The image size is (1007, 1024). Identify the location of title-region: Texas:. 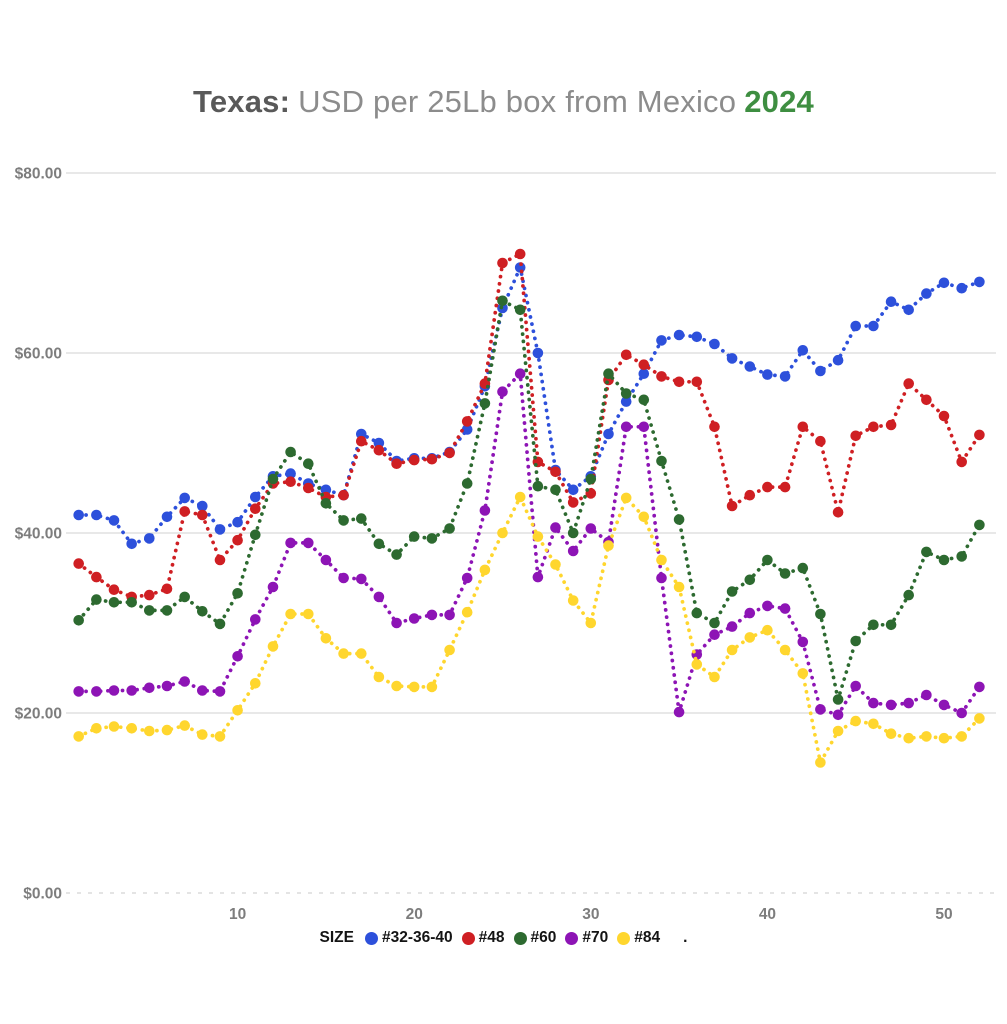
(242, 101).